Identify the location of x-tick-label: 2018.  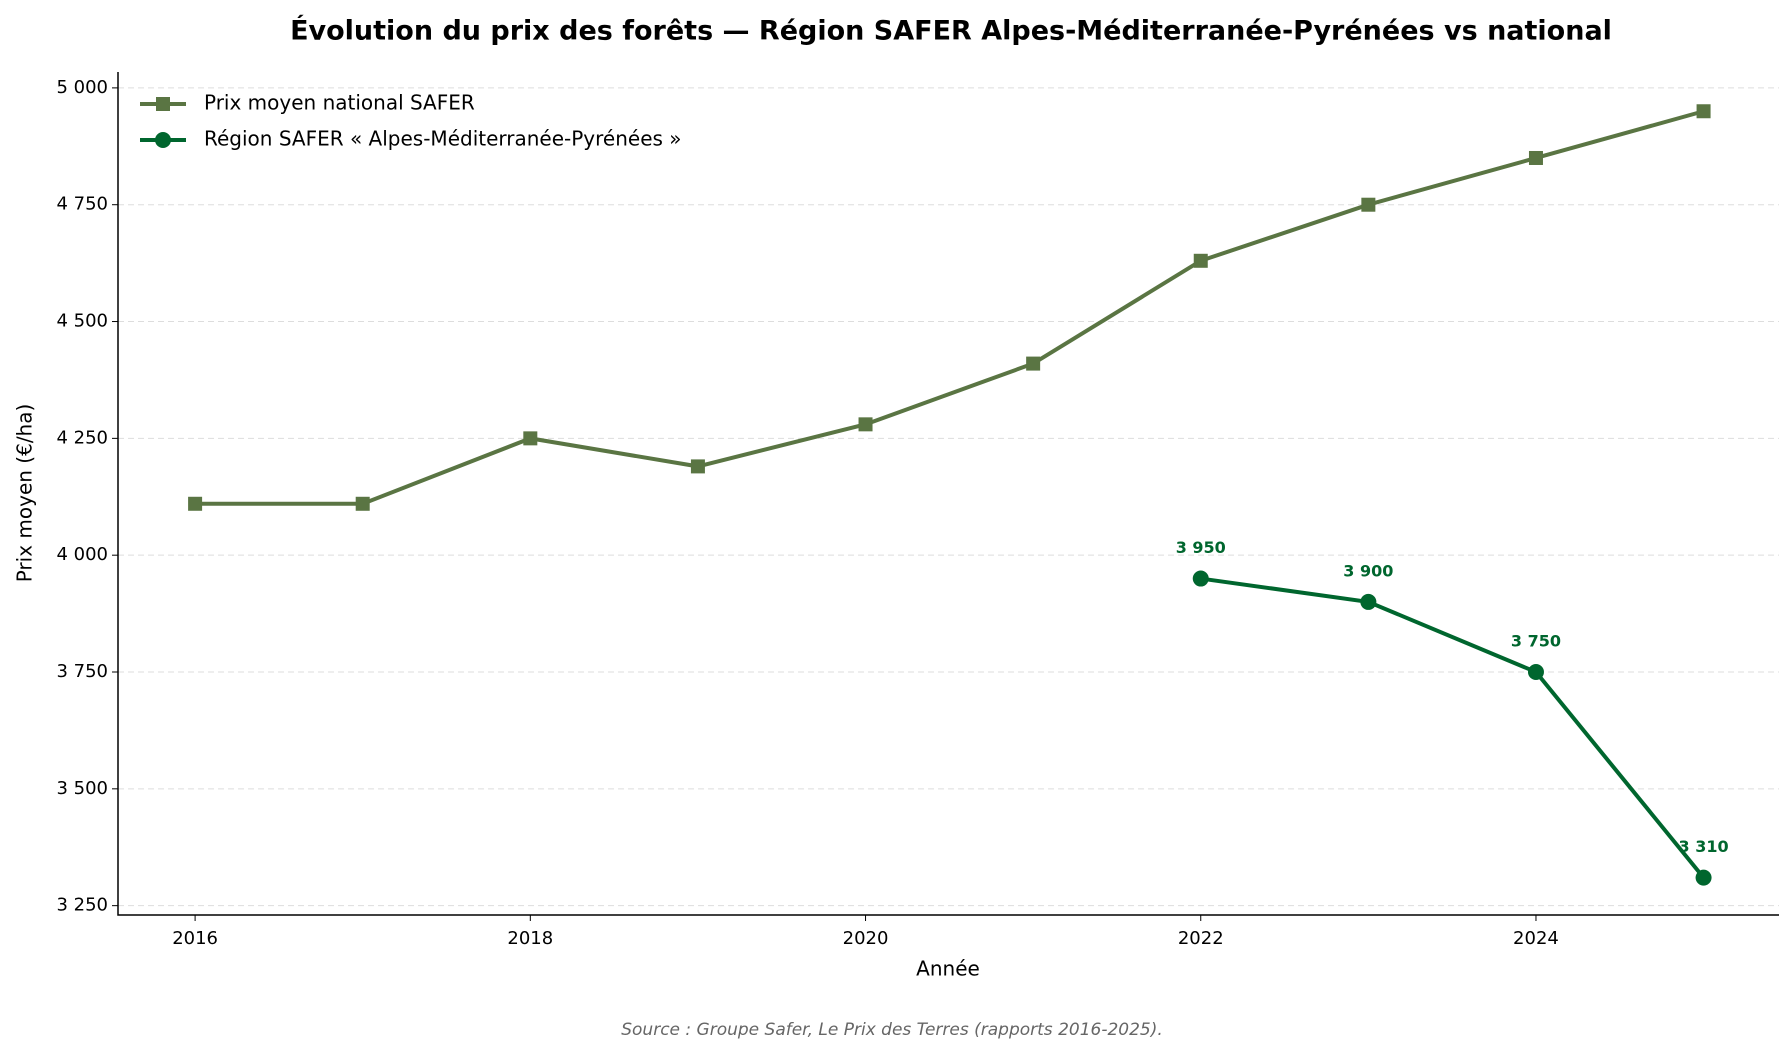
(530, 938).